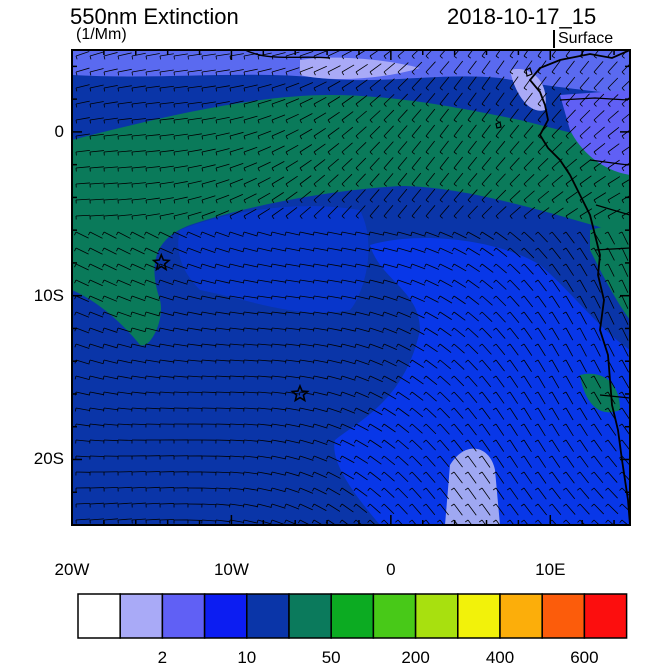  Describe the element at coordinates (391, 570) in the screenshot. I see `x-tick-label: 0` at that location.